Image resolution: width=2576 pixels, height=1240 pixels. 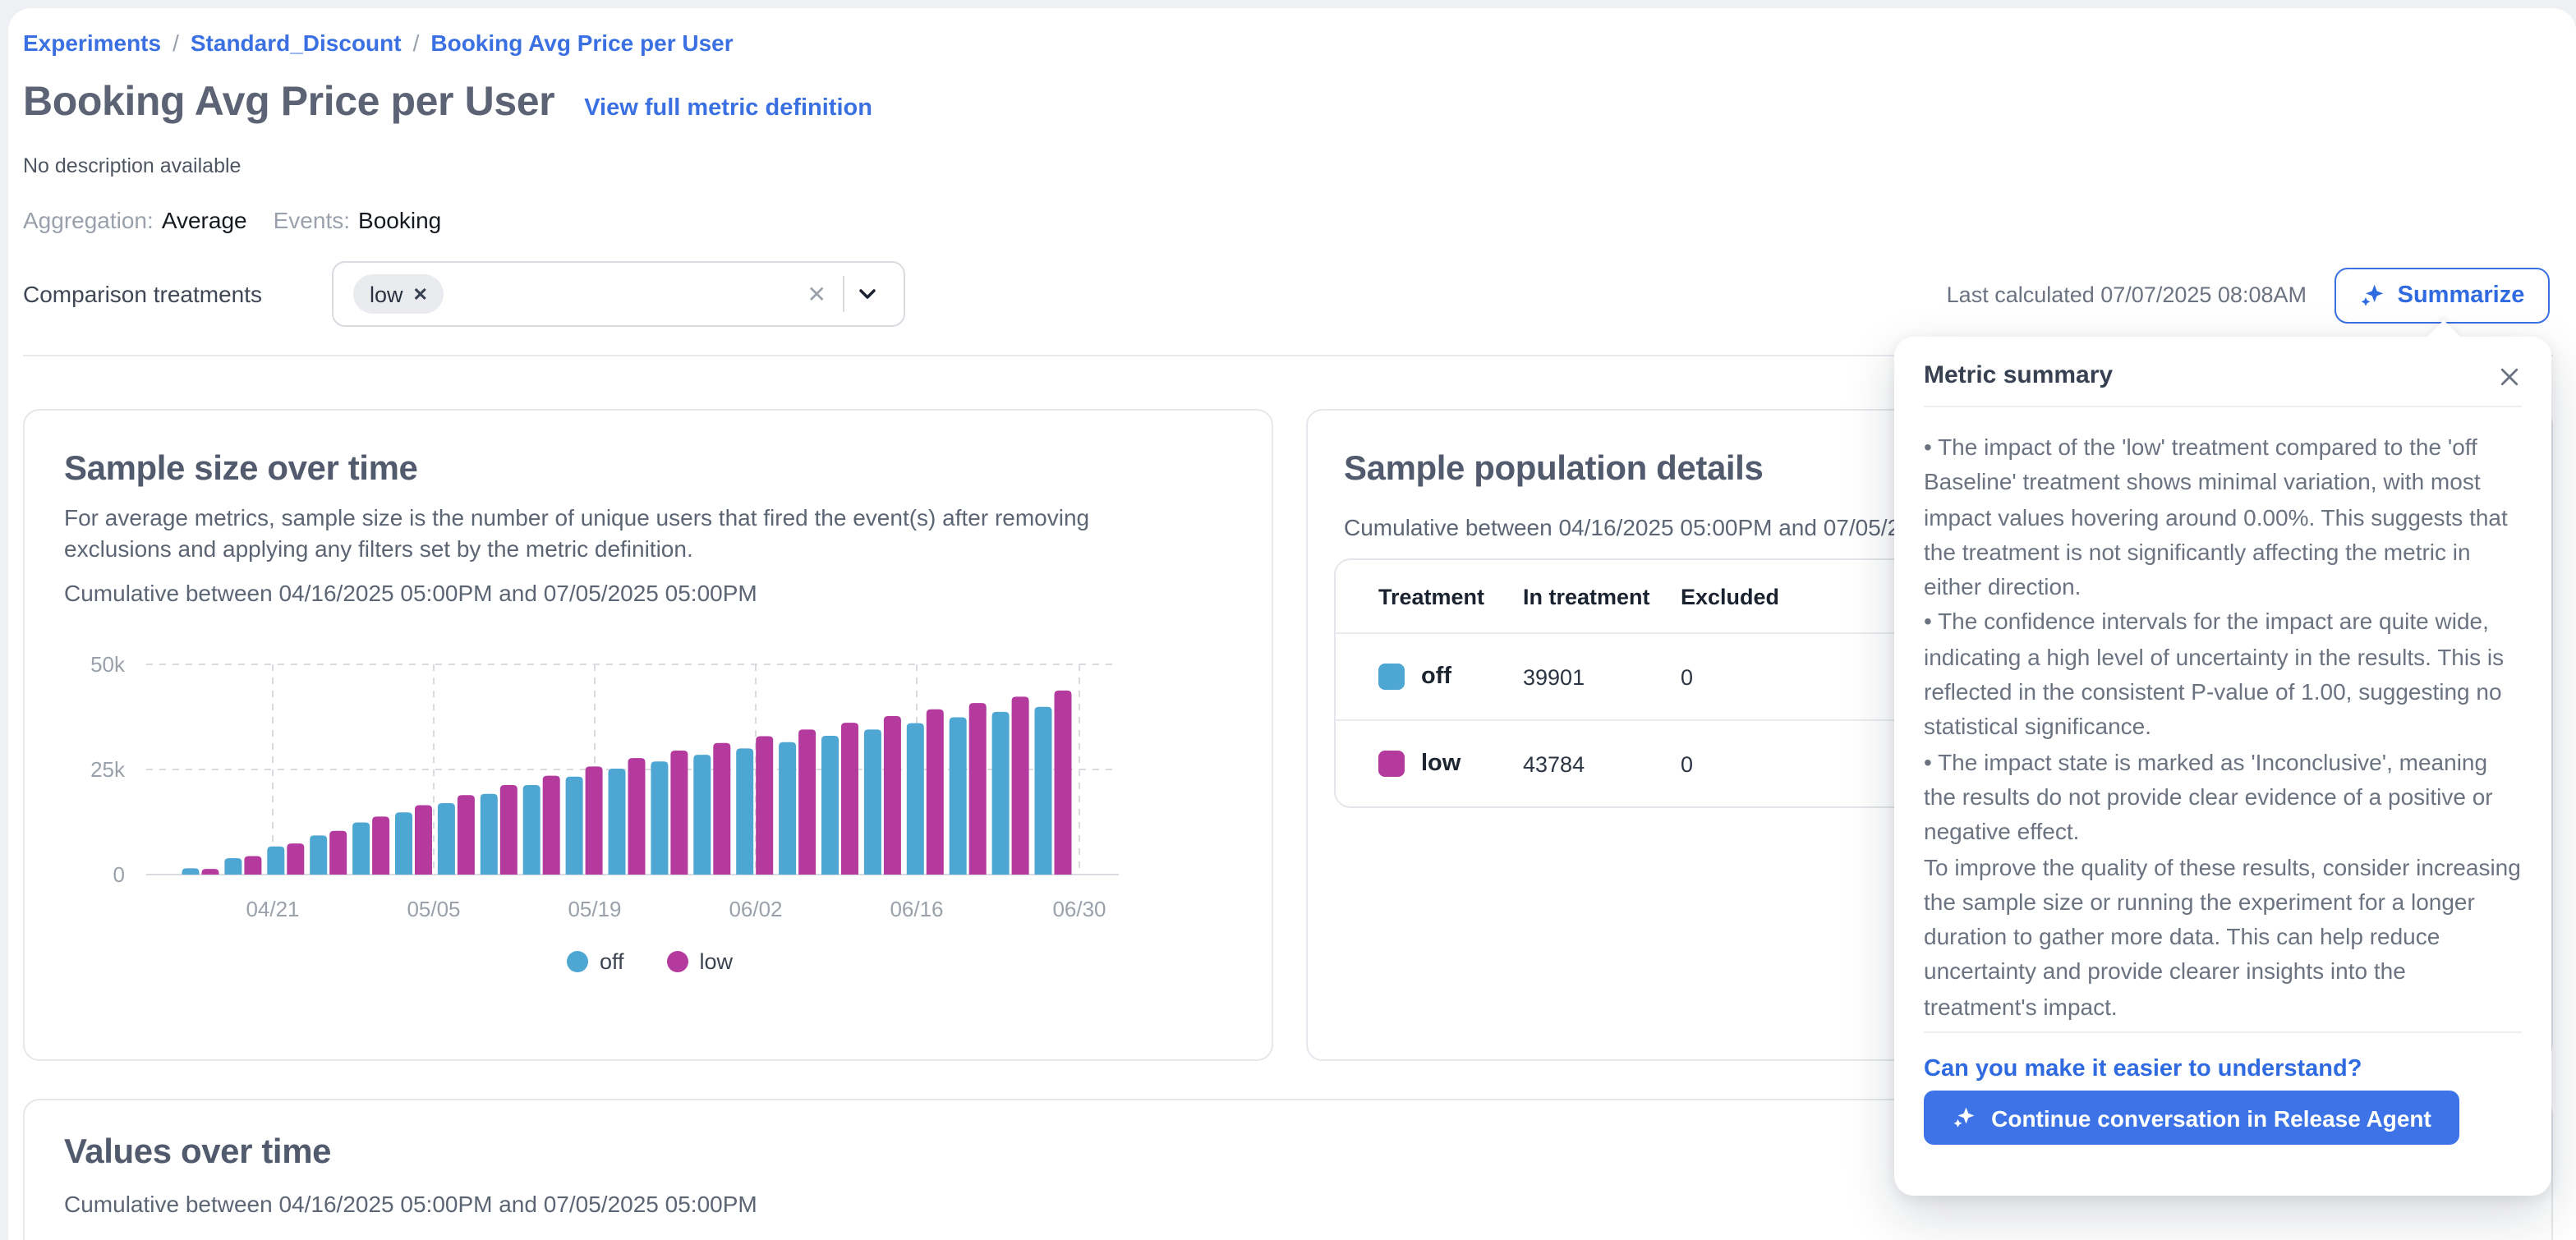 I want to click on values-card-title: Values over time, so click(x=198, y=1152).